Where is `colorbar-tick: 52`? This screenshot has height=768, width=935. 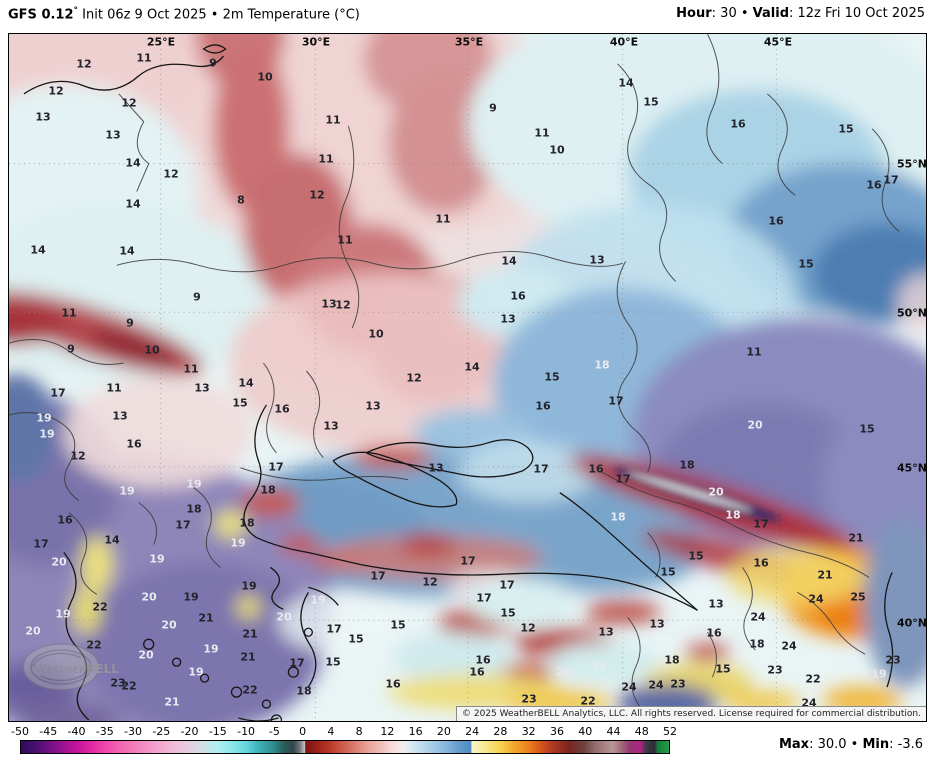
colorbar-tick: 52 is located at coordinates (670, 731).